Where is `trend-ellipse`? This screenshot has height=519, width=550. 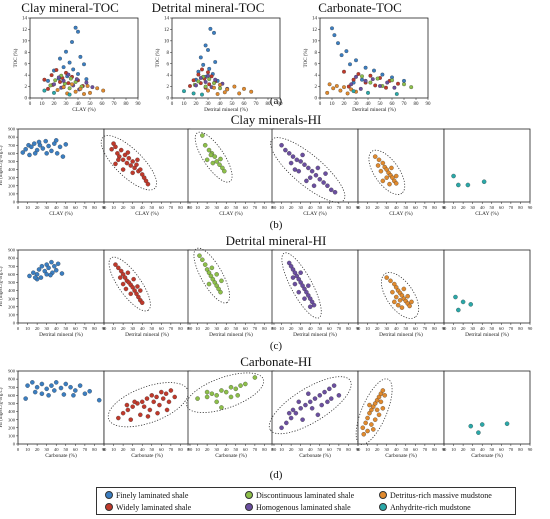 trend-ellipse is located at coordinates (212, 275).